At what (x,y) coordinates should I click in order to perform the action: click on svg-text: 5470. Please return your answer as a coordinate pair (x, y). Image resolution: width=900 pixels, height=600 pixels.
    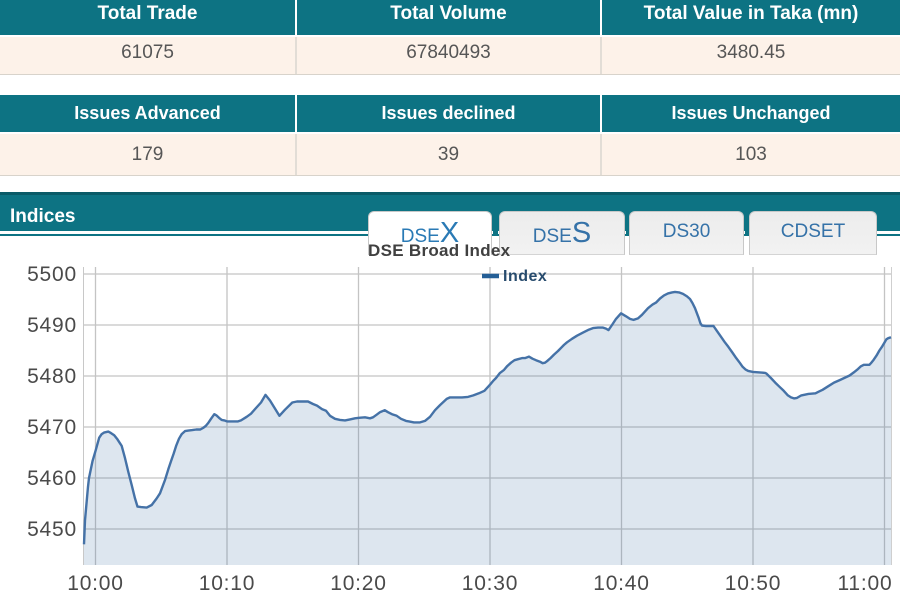
    Looking at the image, I should click on (52, 427).